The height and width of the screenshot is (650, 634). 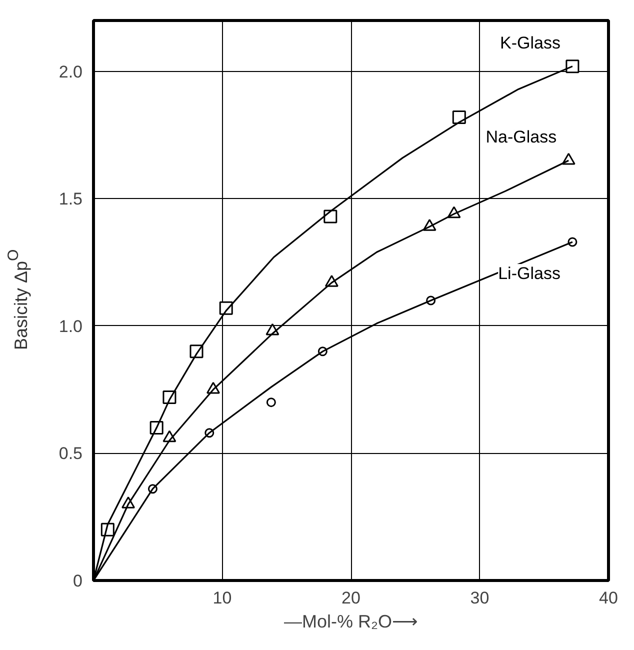 I want to click on series-label: Li-Glass, so click(x=529, y=273).